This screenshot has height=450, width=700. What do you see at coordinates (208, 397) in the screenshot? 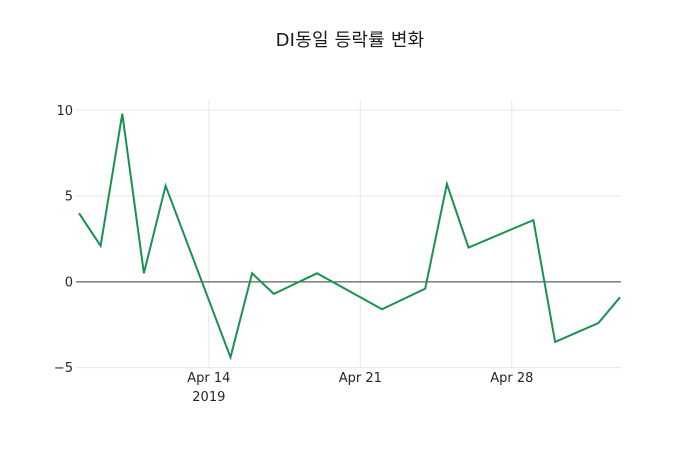
I see `x-tick-year-label: 2019` at bounding box center [208, 397].